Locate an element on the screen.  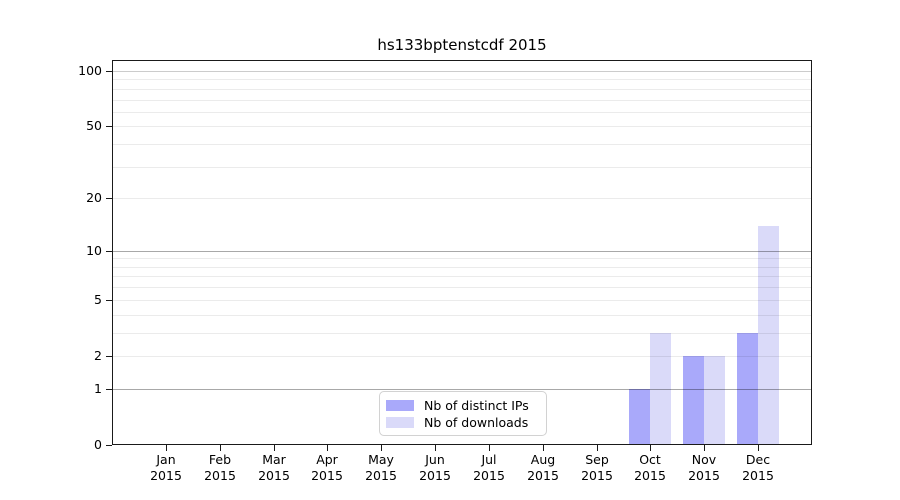
legend-swatch-downloads is located at coordinates (400, 422).